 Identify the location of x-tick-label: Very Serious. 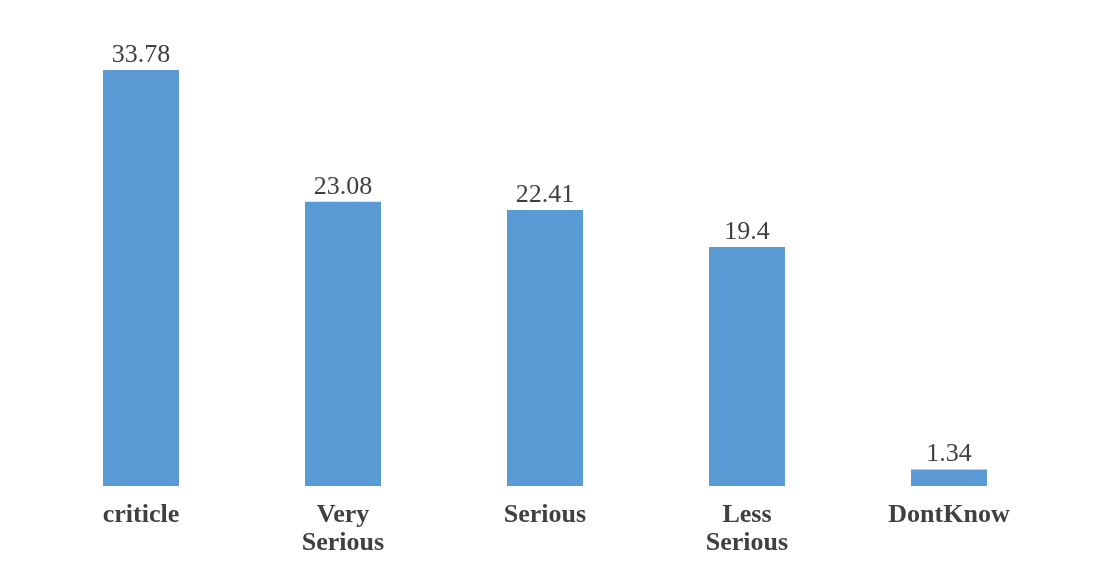
(343, 527).